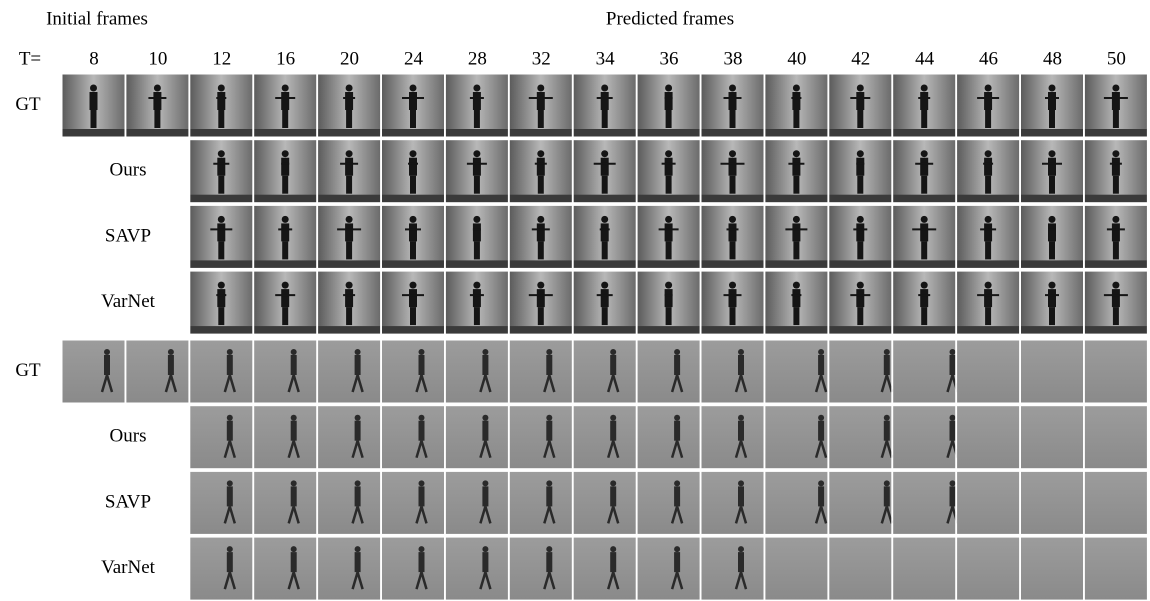 Image resolution: width=1150 pixels, height=601 pixels. I want to click on time-value: 42, so click(860, 58).